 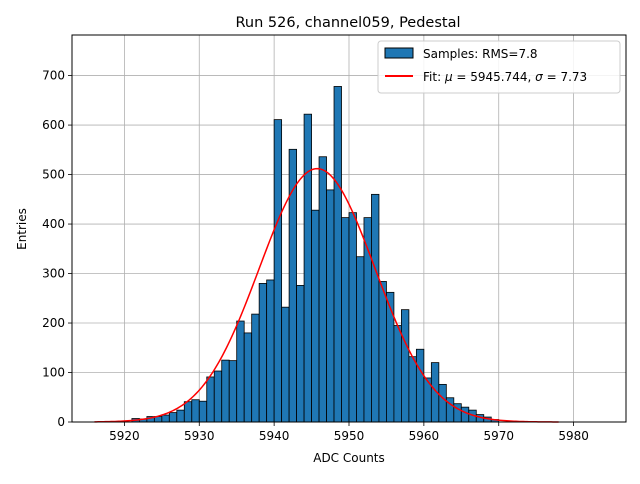 I want to click on chart-title: Run 526, channel059, Pedestal, so click(x=347, y=23).